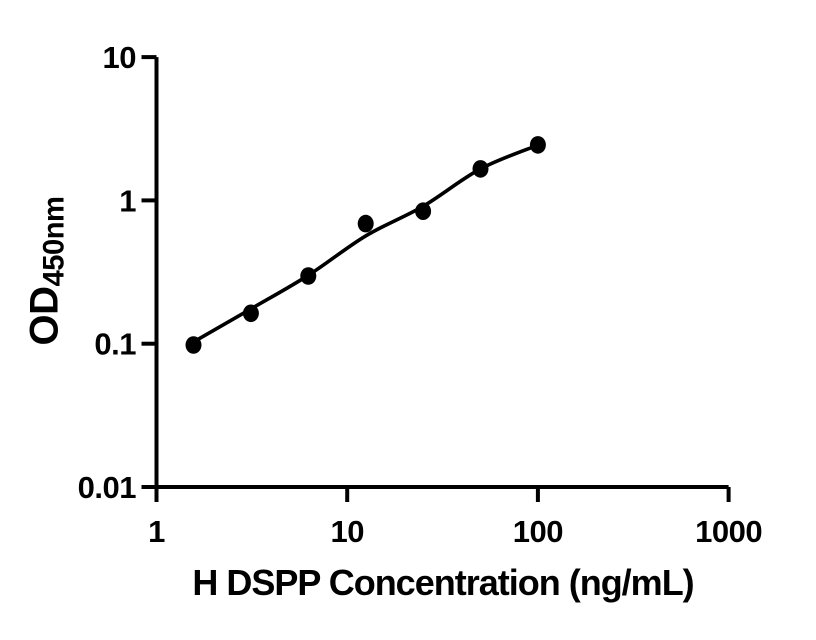  I want to click on y-tick-label-10: 10, so click(119, 57).